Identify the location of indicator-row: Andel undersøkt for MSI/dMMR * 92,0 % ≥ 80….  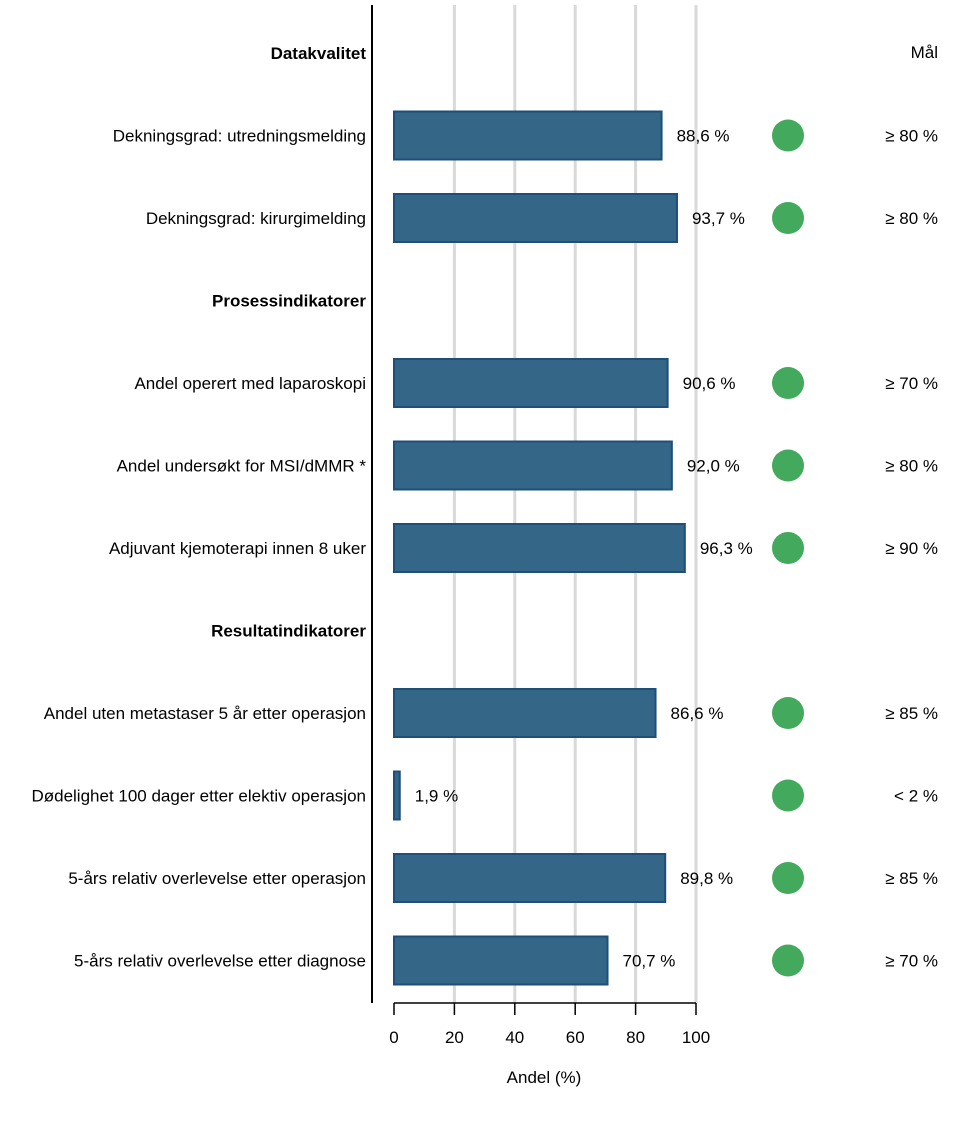
(527, 465).